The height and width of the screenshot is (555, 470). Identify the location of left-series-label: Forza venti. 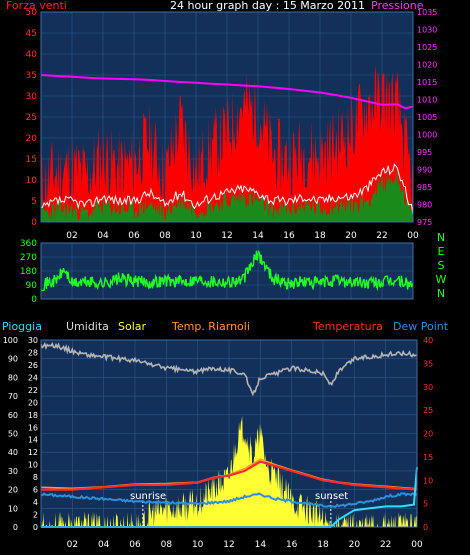
(36, 6).